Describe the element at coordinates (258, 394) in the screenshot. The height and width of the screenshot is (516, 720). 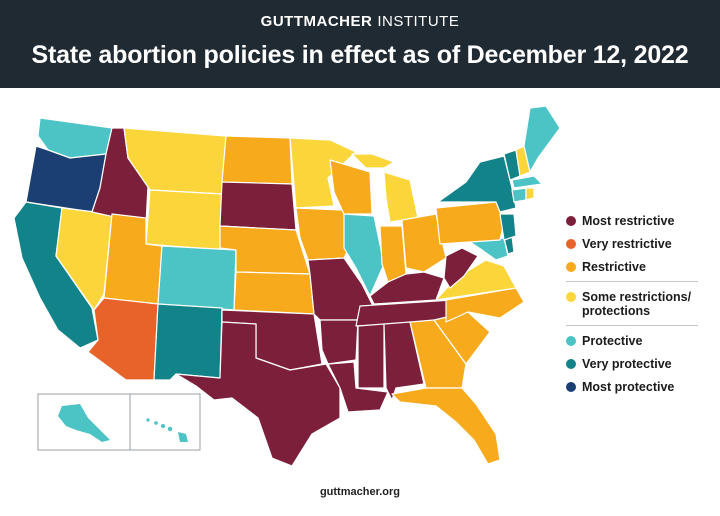
I see `state-texas` at that location.